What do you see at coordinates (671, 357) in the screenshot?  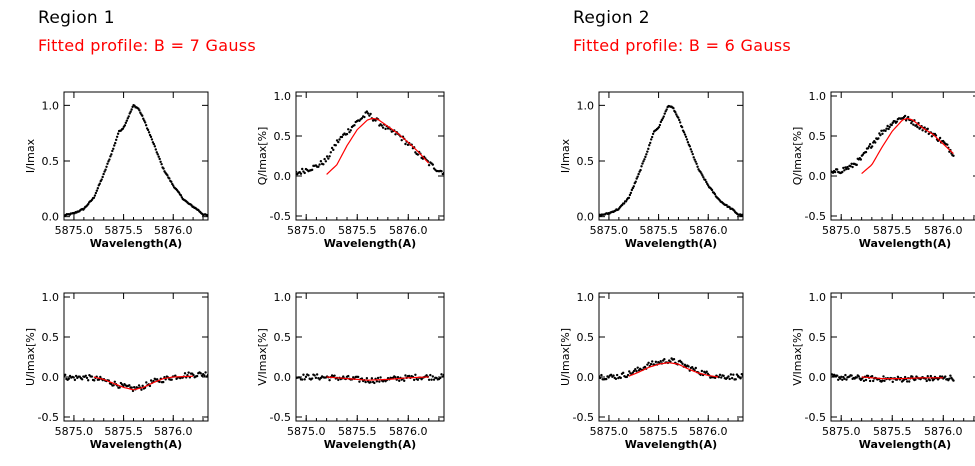 I see `panel-frame` at bounding box center [671, 357].